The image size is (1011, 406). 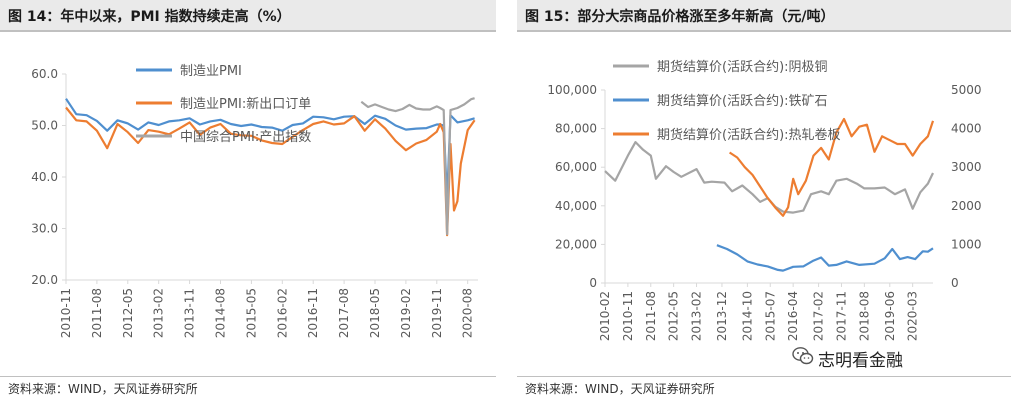 What do you see at coordinates (437, 313) in the screenshot?
I see `x-tick-label: 2019-11` at bounding box center [437, 313].